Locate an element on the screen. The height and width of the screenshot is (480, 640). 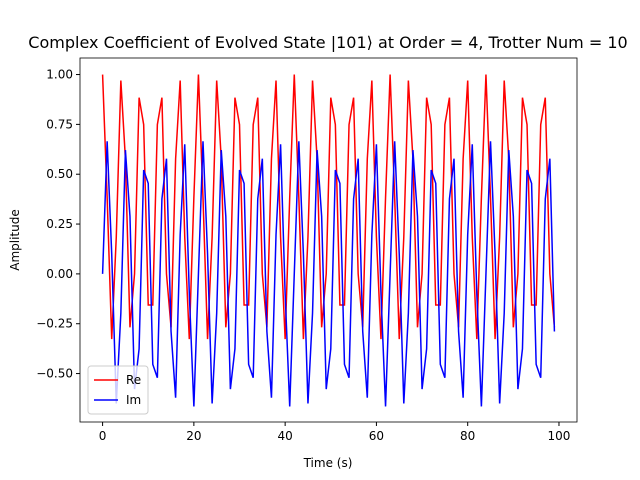
y-tick-label: 0.00 is located at coordinates (59, 274).